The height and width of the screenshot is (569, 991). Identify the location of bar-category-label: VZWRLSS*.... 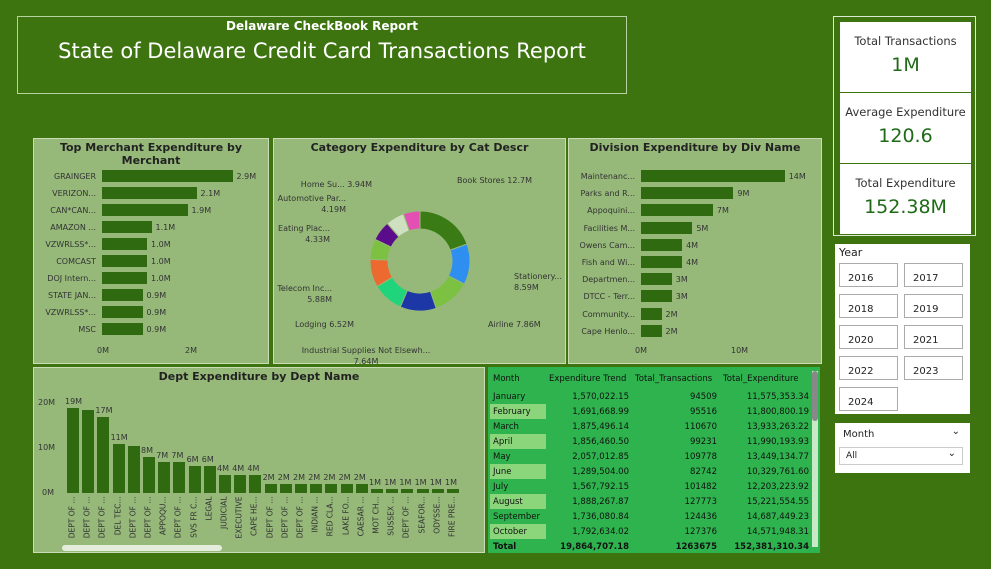
(70, 244).